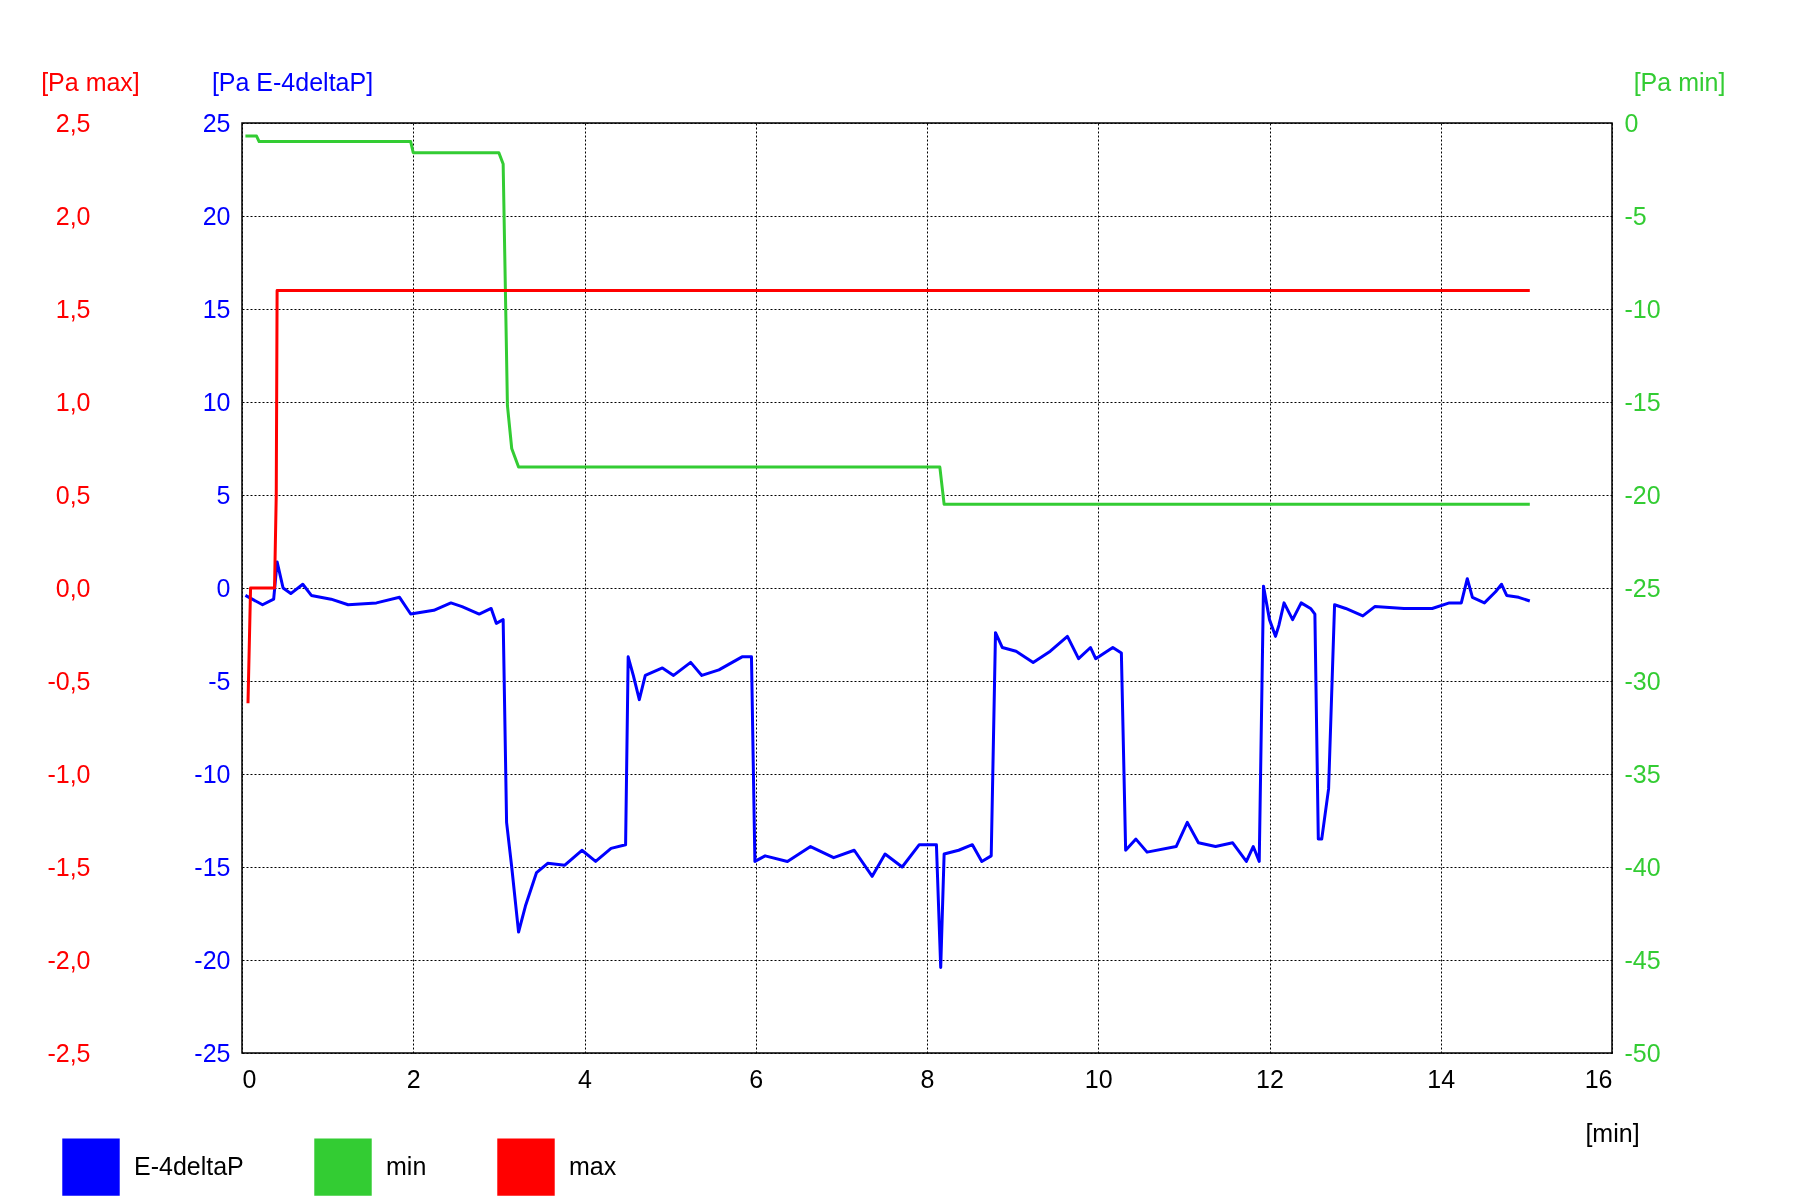 Image resolution: width=1800 pixels, height=1200 pixels. I want to click on y3-tick-label: 2,0, so click(73, 215).